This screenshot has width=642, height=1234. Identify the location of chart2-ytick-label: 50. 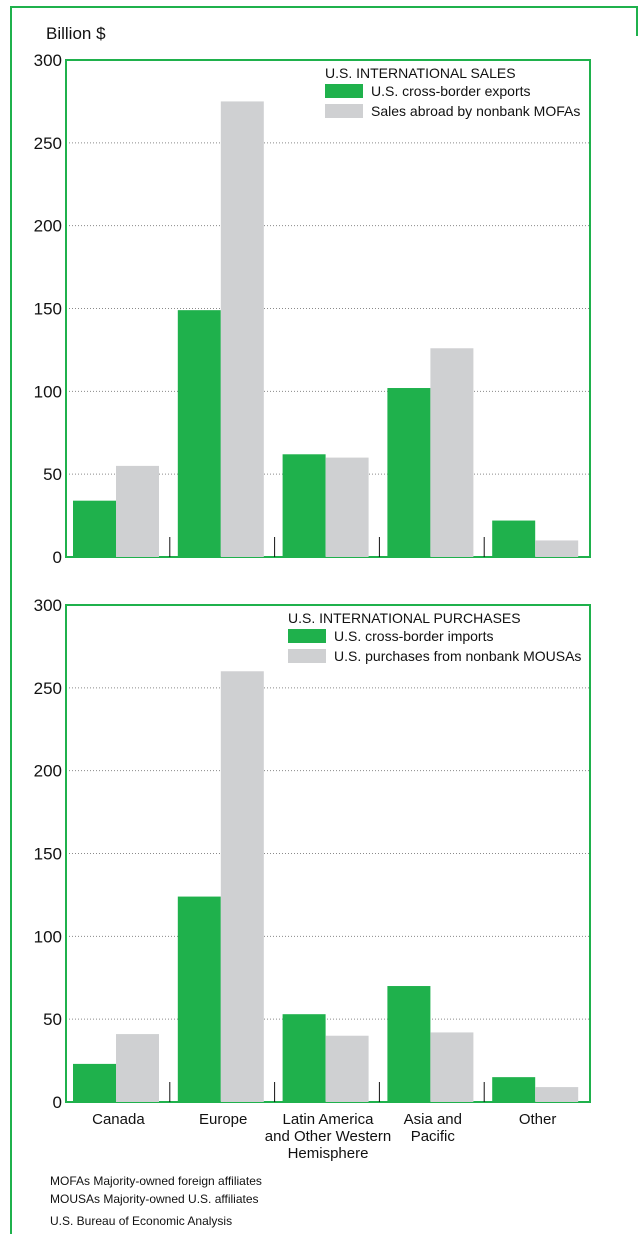
(52, 1019).